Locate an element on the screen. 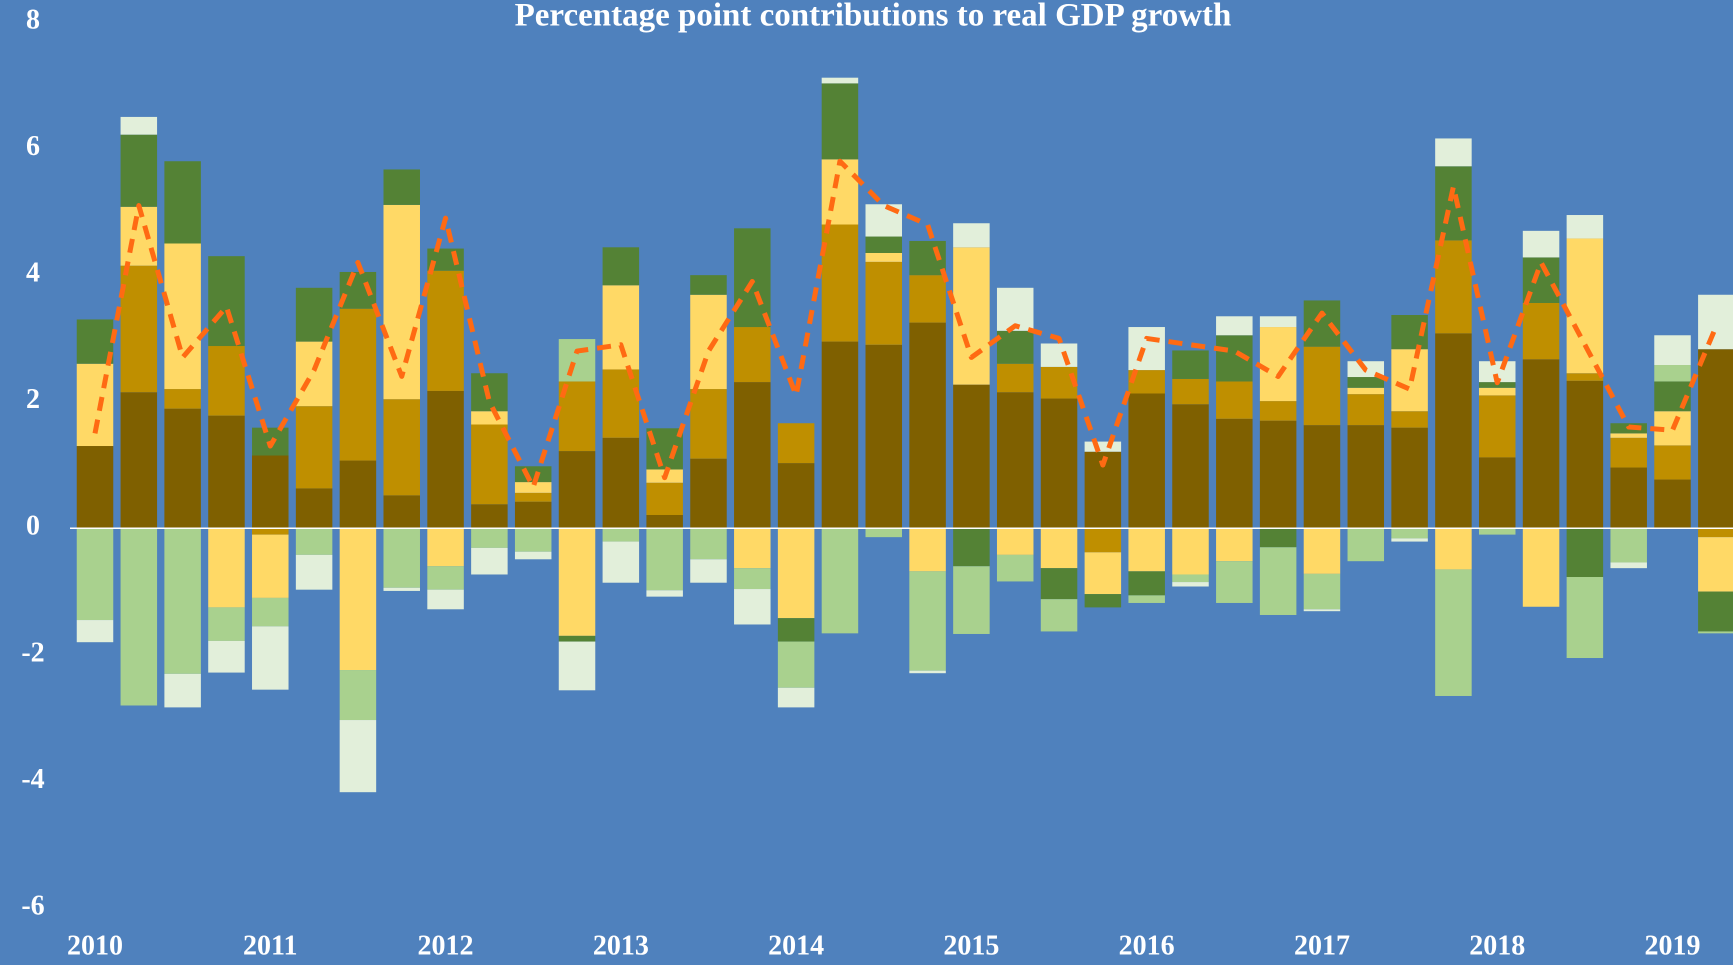 The width and height of the screenshot is (1733, 965). x-tick-label: 2012 is located at coordinates (446, 945).